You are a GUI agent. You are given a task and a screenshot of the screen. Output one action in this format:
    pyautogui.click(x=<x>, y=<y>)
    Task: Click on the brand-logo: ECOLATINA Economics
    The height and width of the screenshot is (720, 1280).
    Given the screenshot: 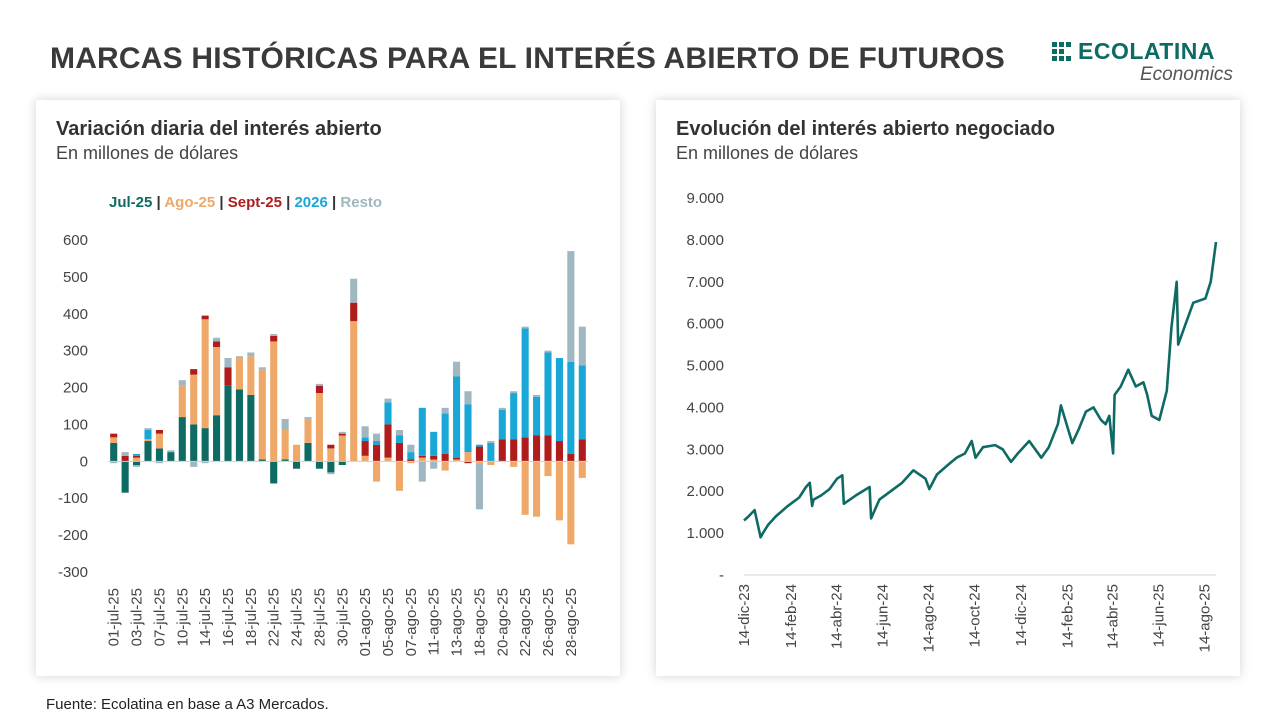 What is the action you would take?
    pyautogui.click(x=1147, y=63)
    